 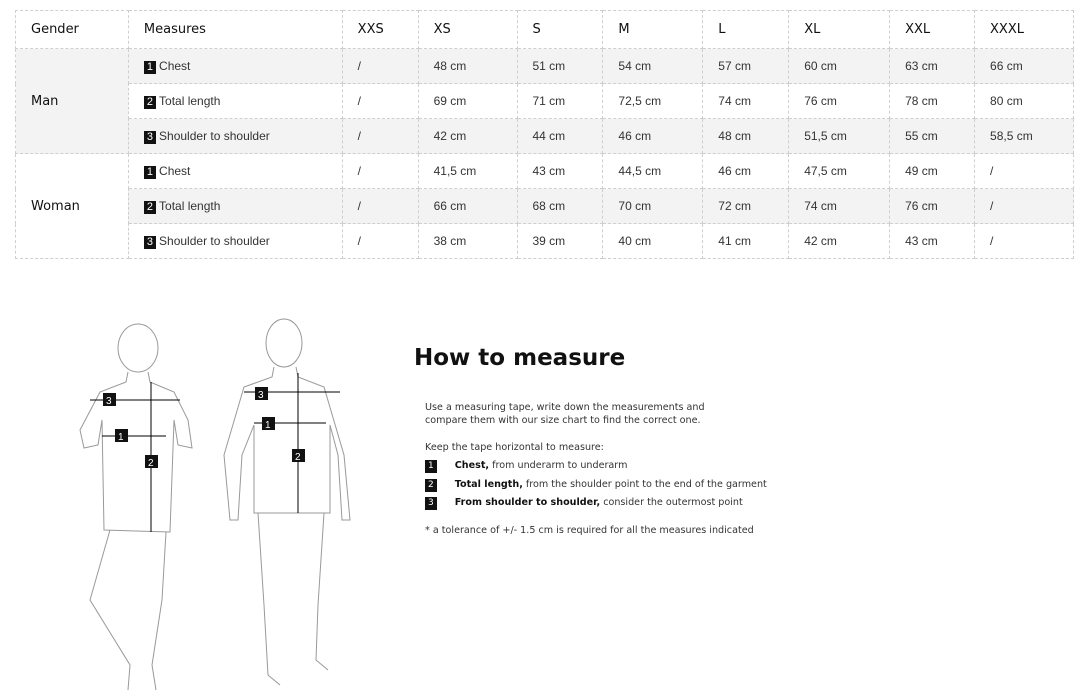 I want to click on size-value-cell: 72 cm, so click(x=746, y=206).